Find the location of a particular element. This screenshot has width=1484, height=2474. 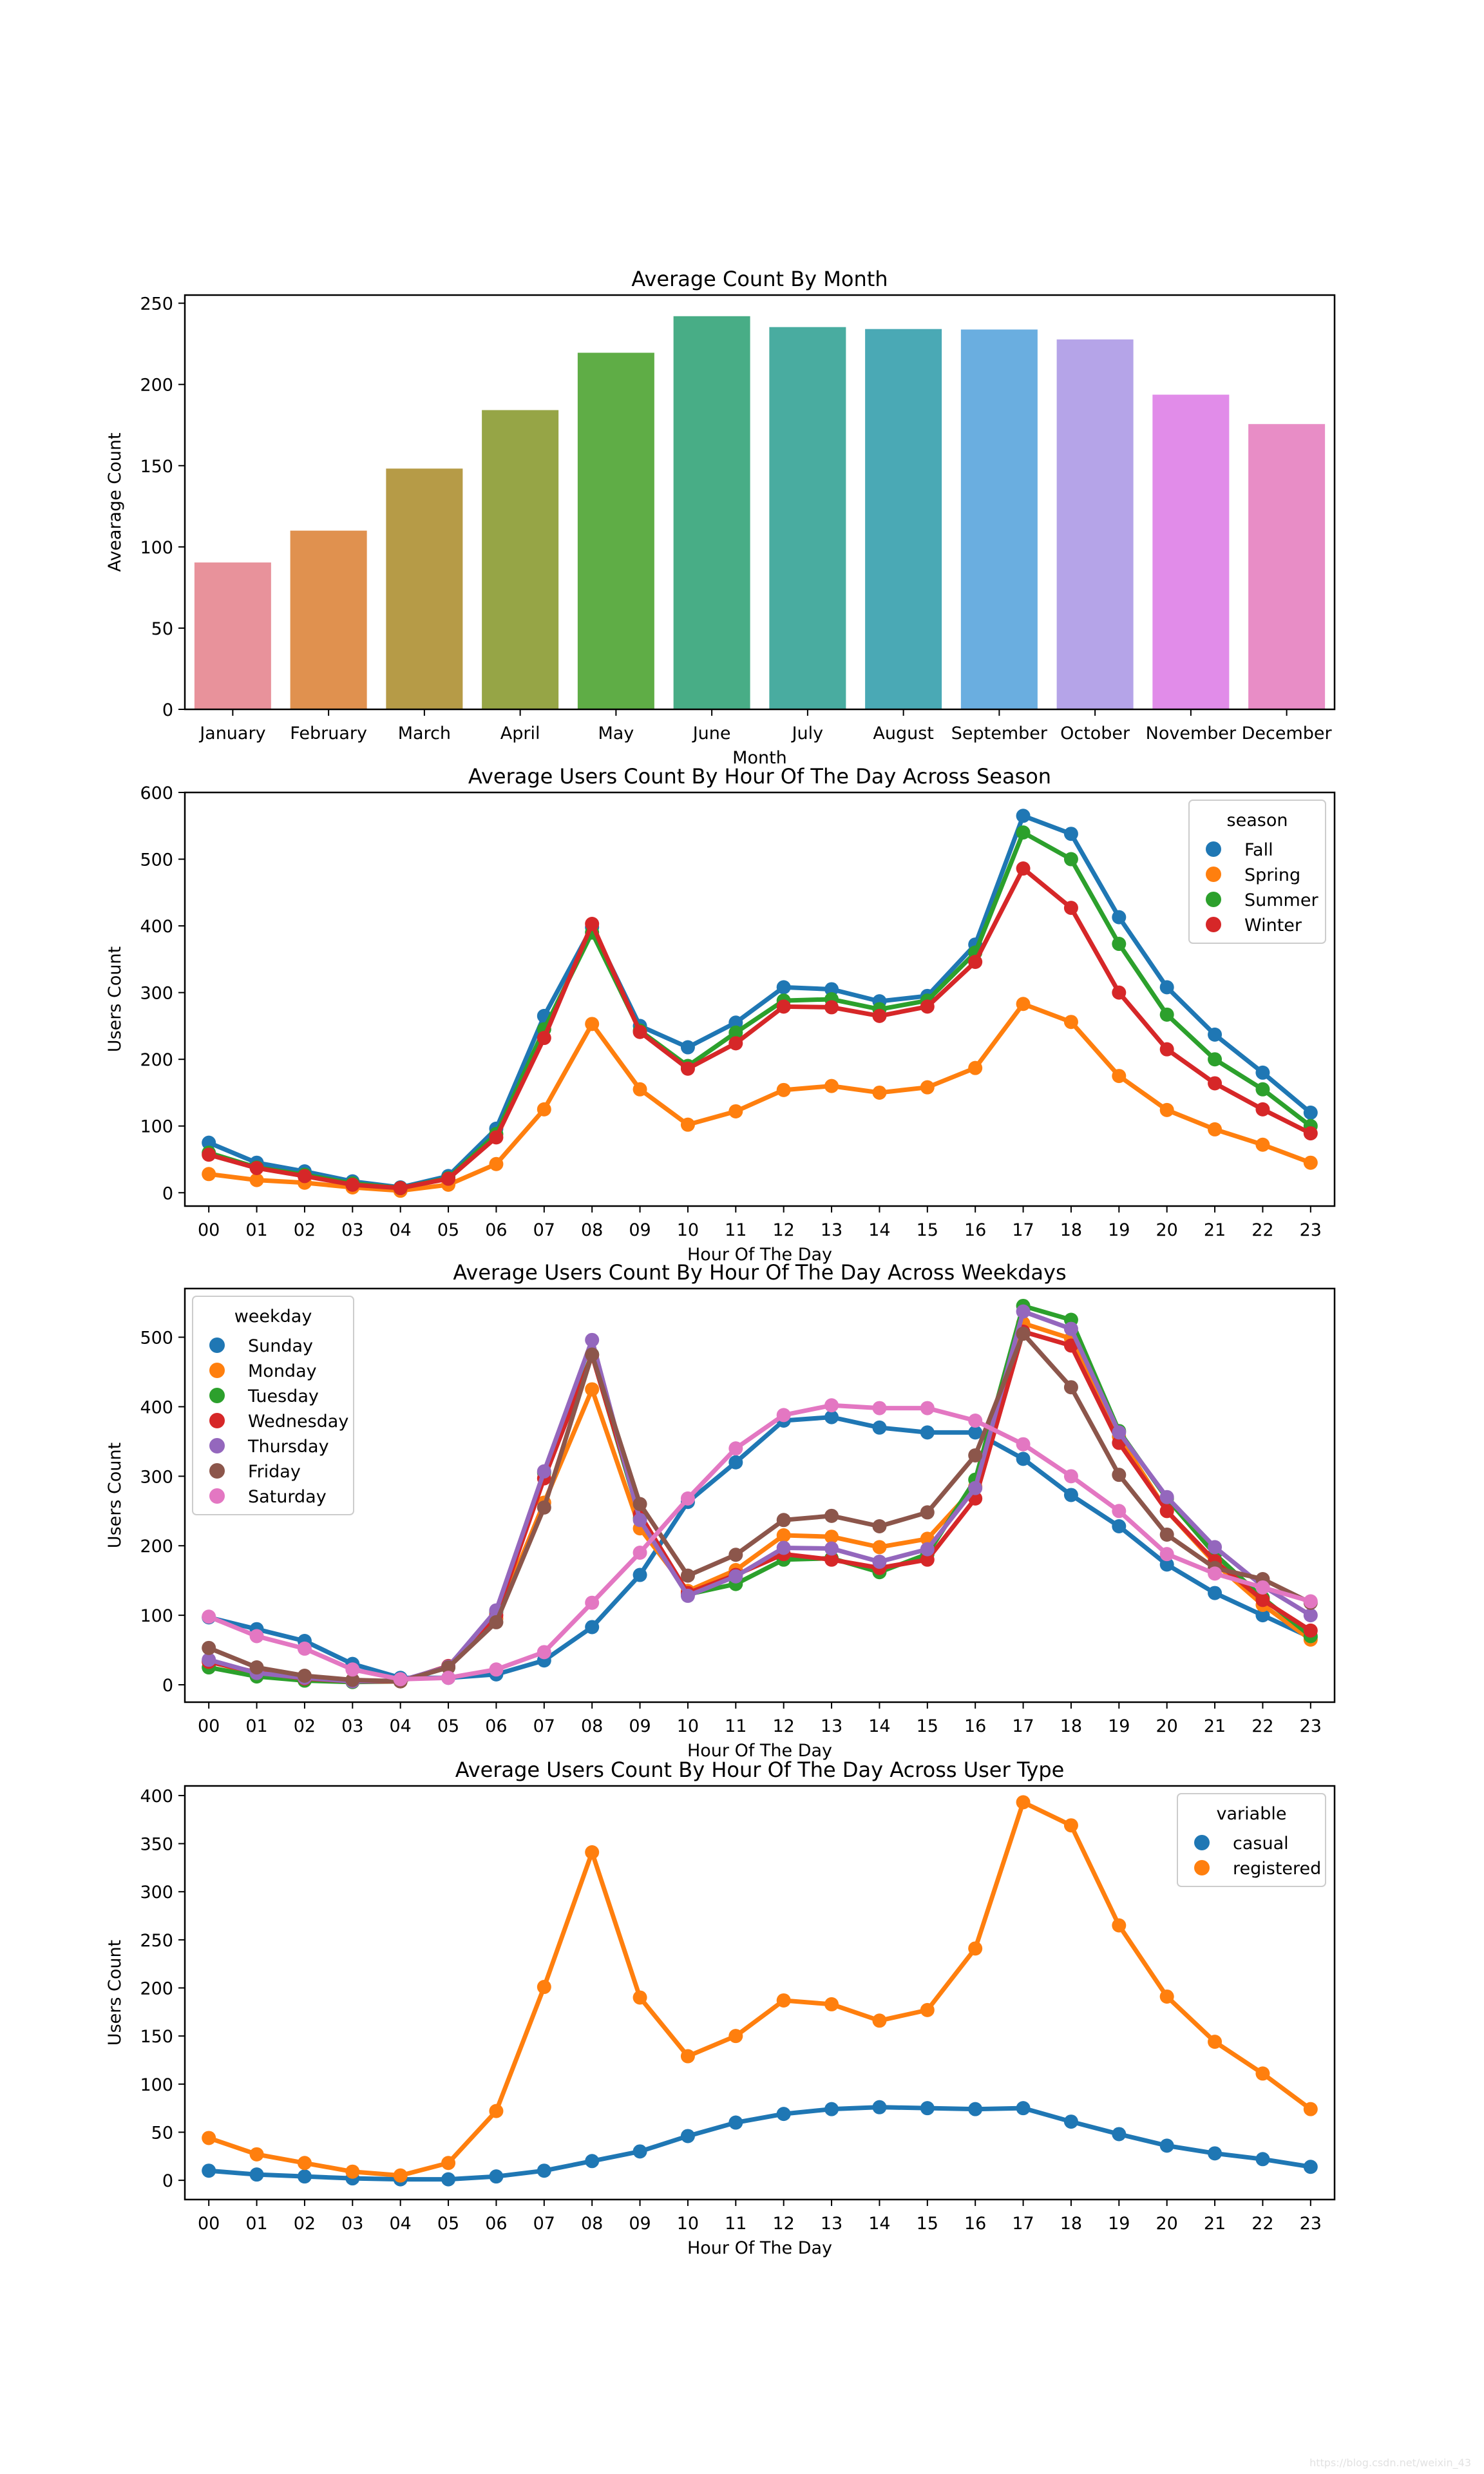

y-axis-label: Users Count is located at coordinates (115, 1495).